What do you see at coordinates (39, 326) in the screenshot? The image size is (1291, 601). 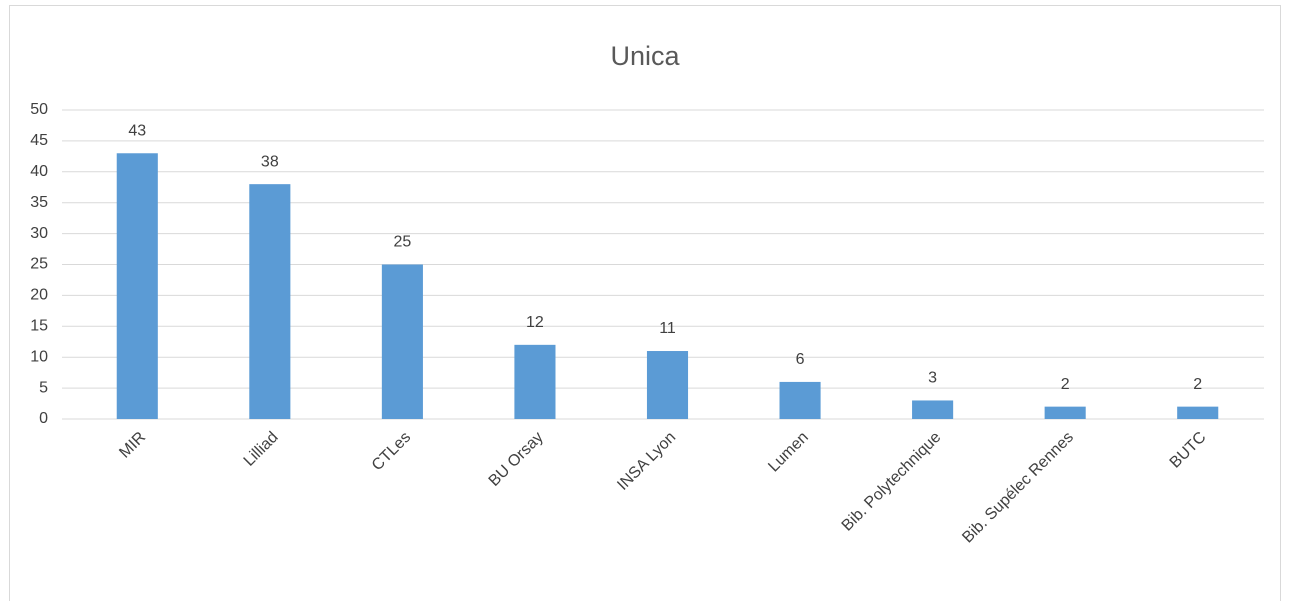 I see `y-tick-label: 15` at bounding box center [39, 326].